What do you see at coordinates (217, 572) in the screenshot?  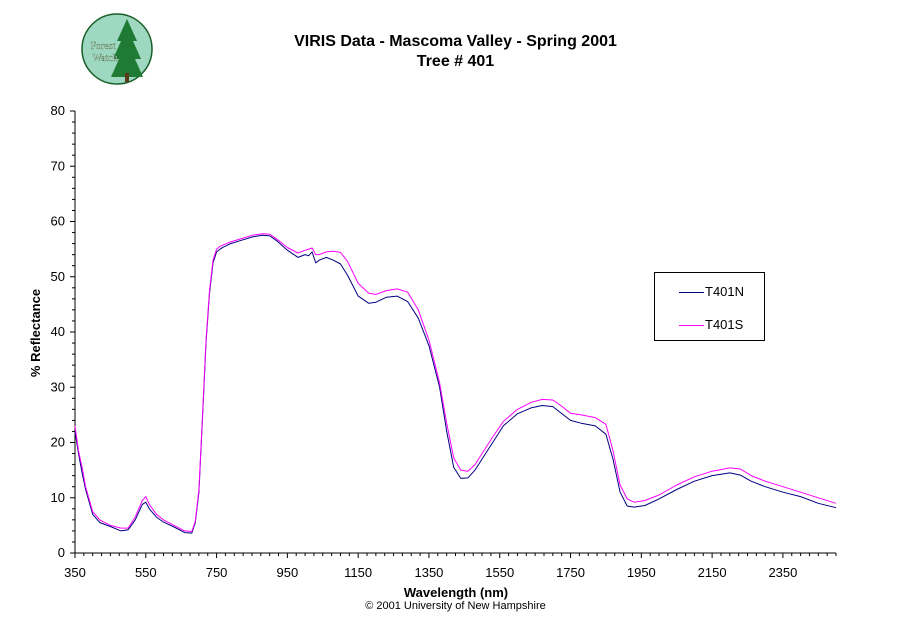 I see `x-tick-label: 750` at bounding box center [217, 572].